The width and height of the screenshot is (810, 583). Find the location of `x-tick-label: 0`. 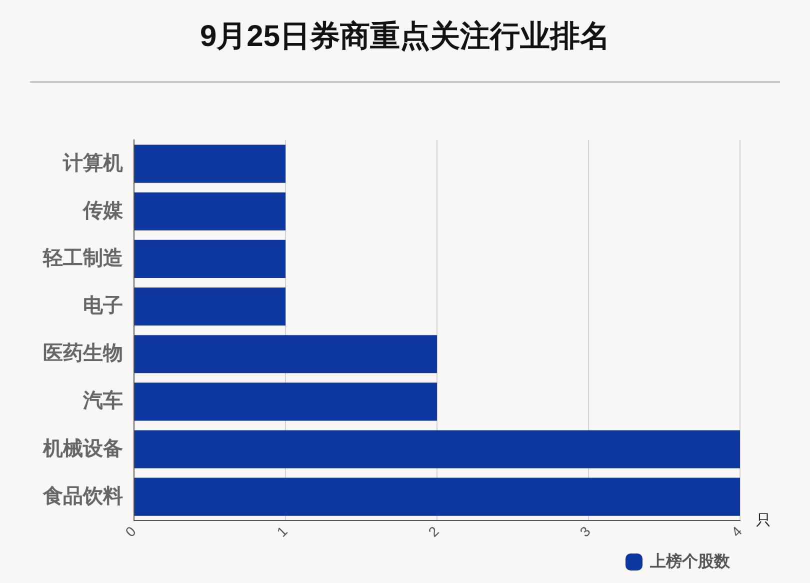

x-tick-label: 0 is located at coordinates (130, 531).